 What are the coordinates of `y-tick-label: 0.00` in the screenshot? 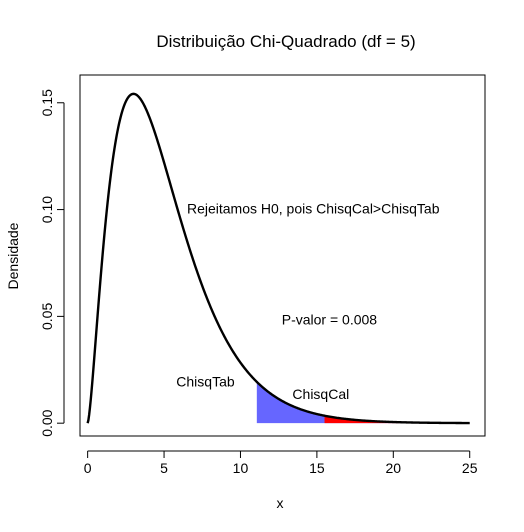 It's located at (47, 422).